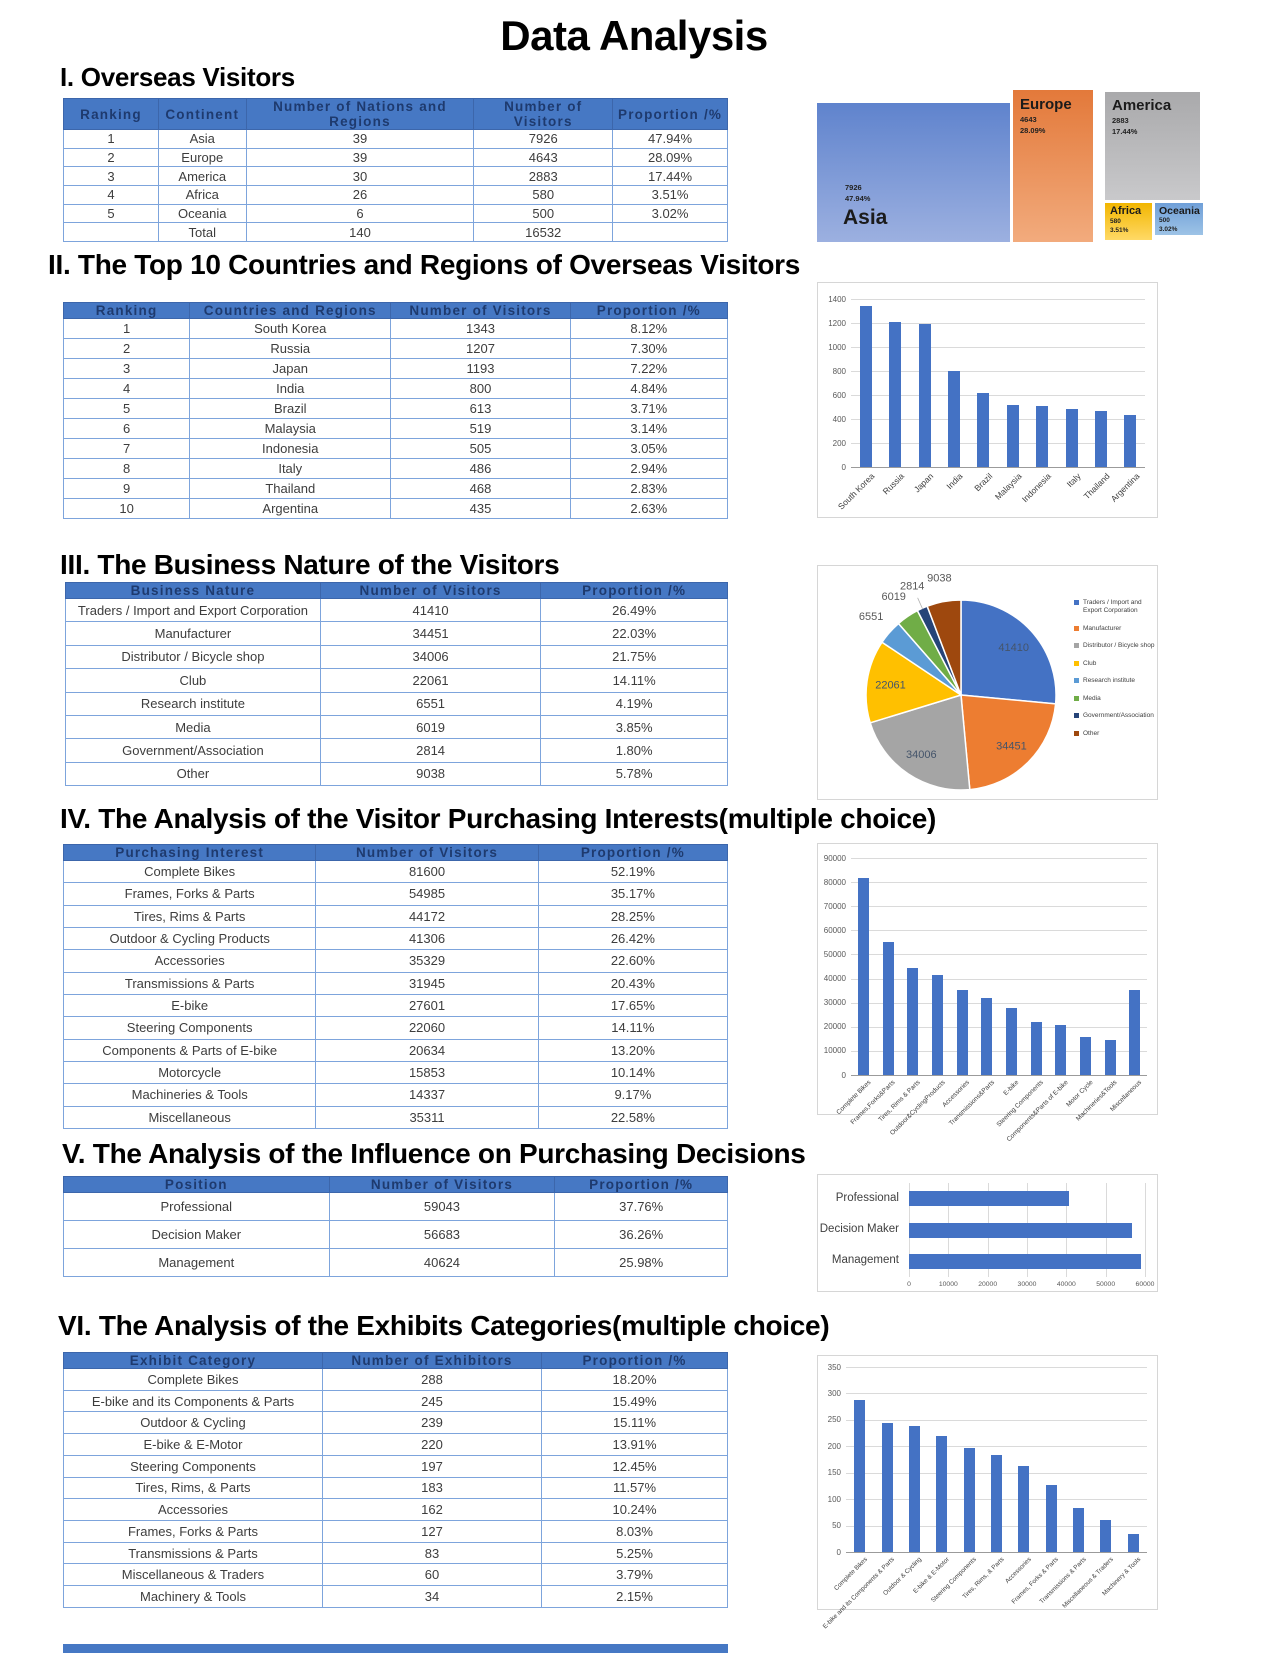 Image resolution: width=1268 pixels, height=1653 pixels. Describe the element at coordinates (480, 488) in the screenshot. I see `table-cell: 468` at that location.